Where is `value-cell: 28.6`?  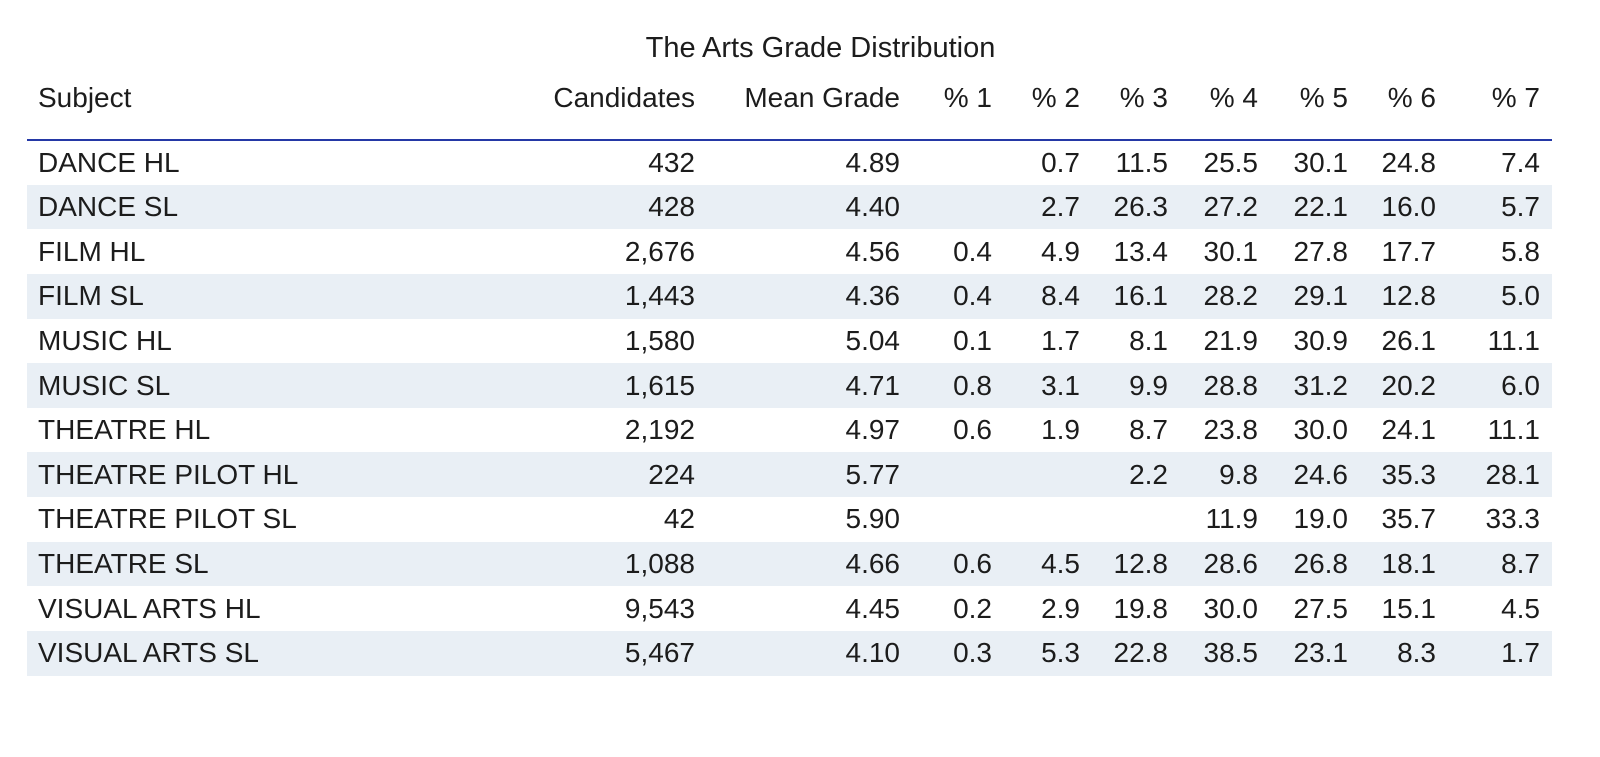 value-cell: 28.6 is located at coordinates (1231, 564).